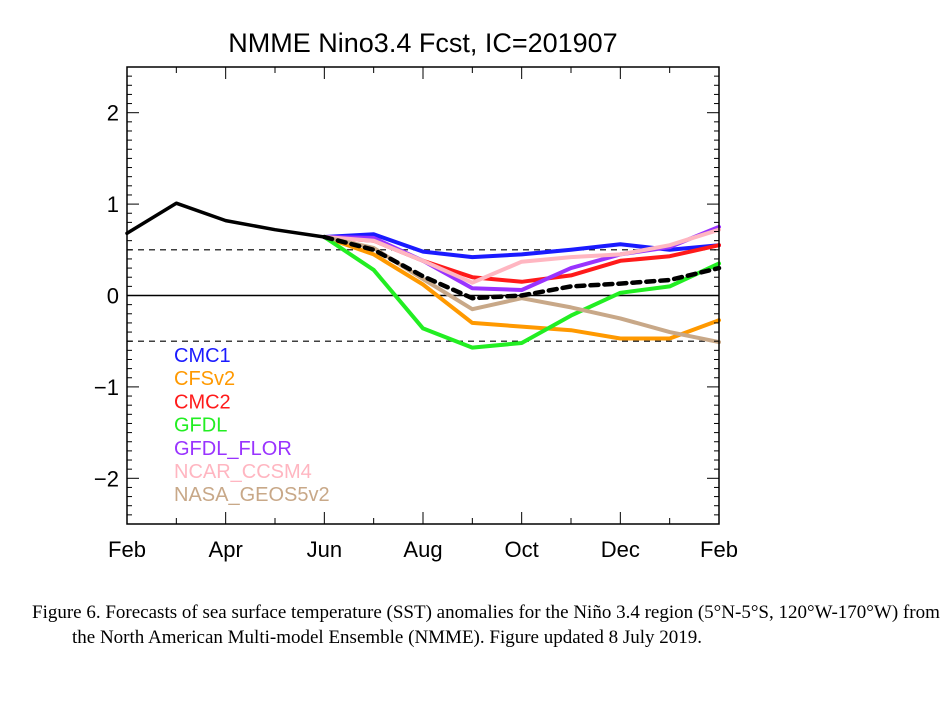 The image size is (952, 705). Describe the element at coordinates (226, 220) in the screenshot. I see `observed-line` at that location.